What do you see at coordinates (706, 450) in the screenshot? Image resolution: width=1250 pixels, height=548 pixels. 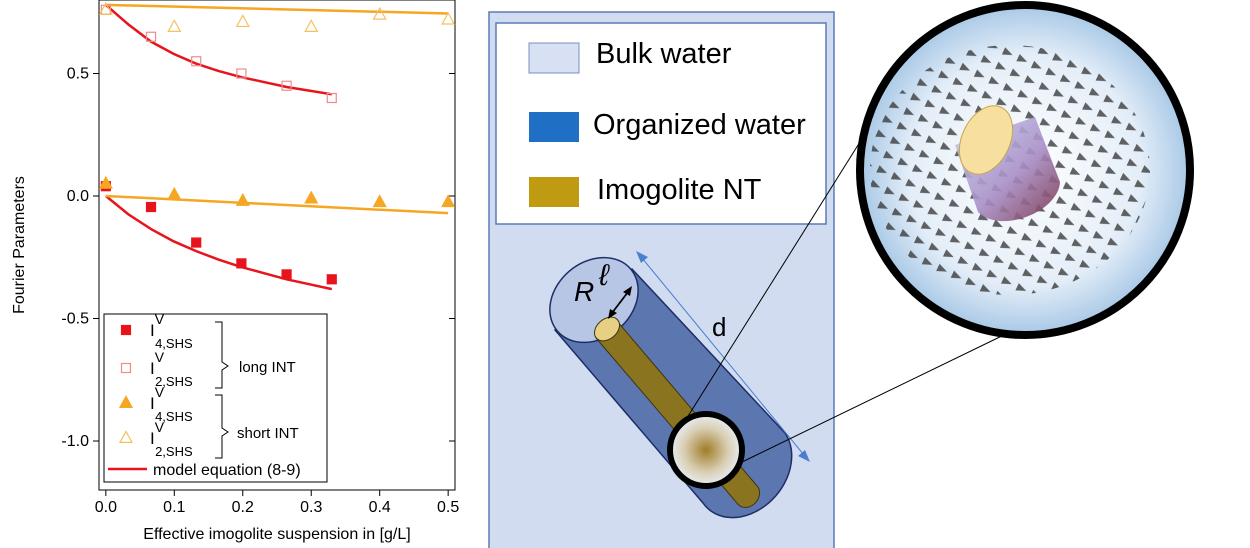 I see `zoom-spot` at bounding box center [706, 450].